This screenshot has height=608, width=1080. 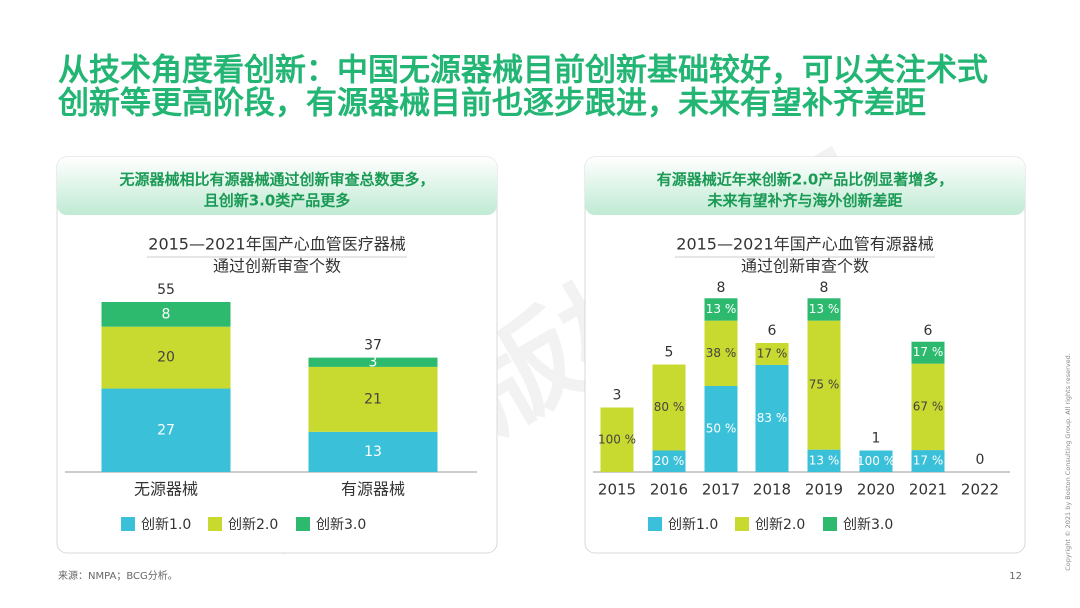 What do you see at coordinates (669, 490) in the screenshot?
I see `x-tick-label: 2016` at bounding box center [669, 490].